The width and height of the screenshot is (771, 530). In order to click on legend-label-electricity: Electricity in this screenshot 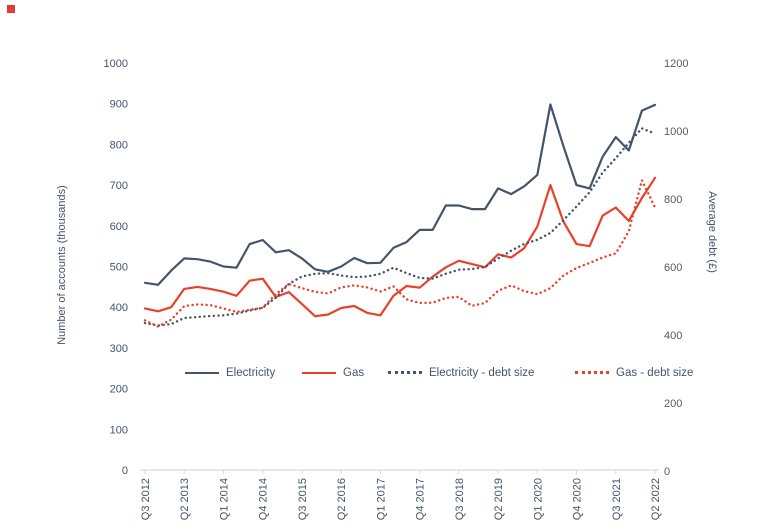, I will do `click(251, 372)`.